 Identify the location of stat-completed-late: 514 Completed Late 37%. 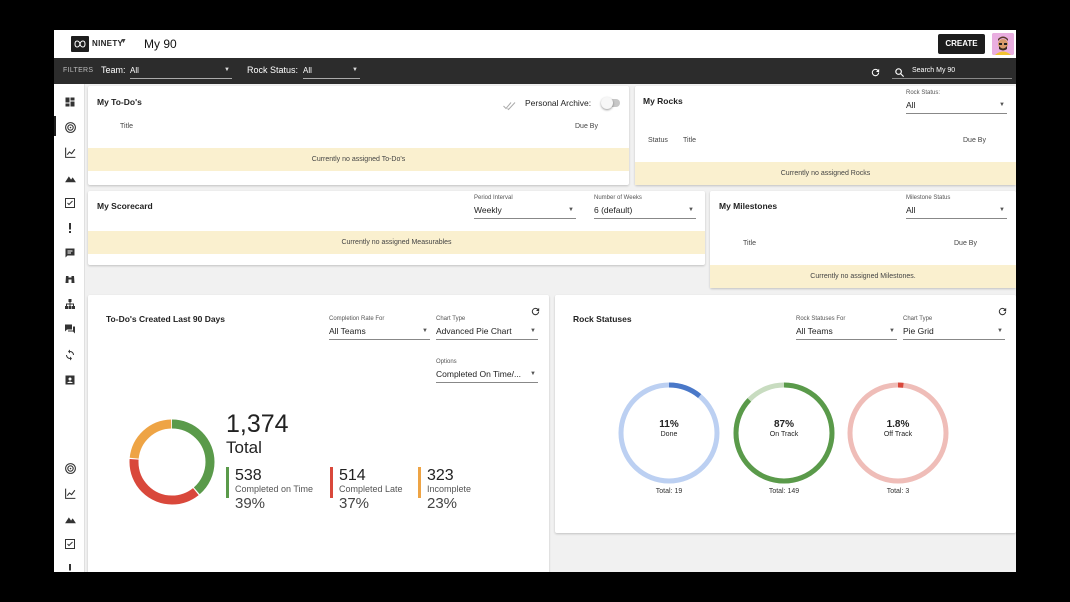
(366, 489).